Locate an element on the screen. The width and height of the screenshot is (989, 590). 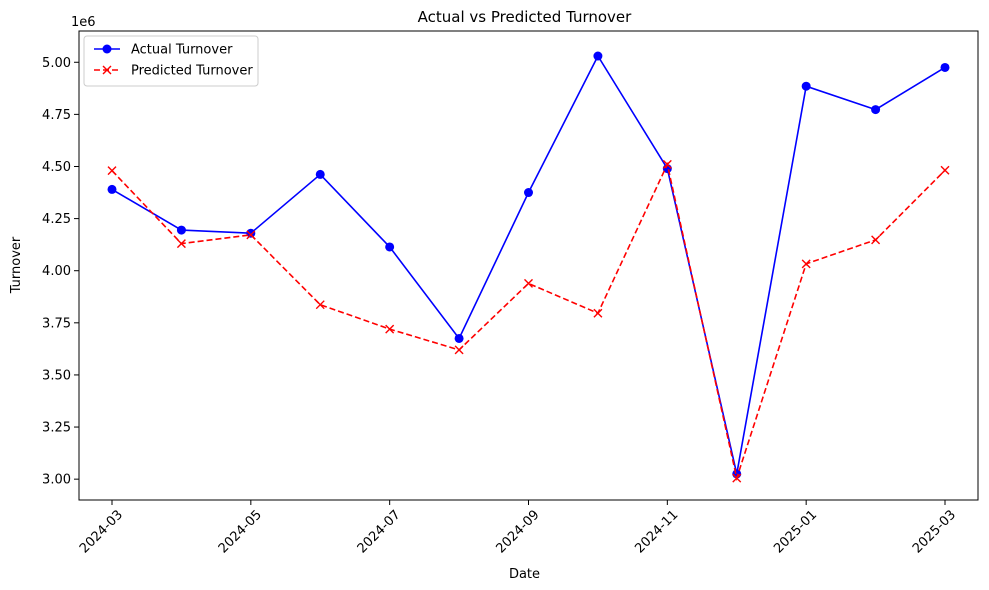
legend-box is located at coordinates (171, 61).